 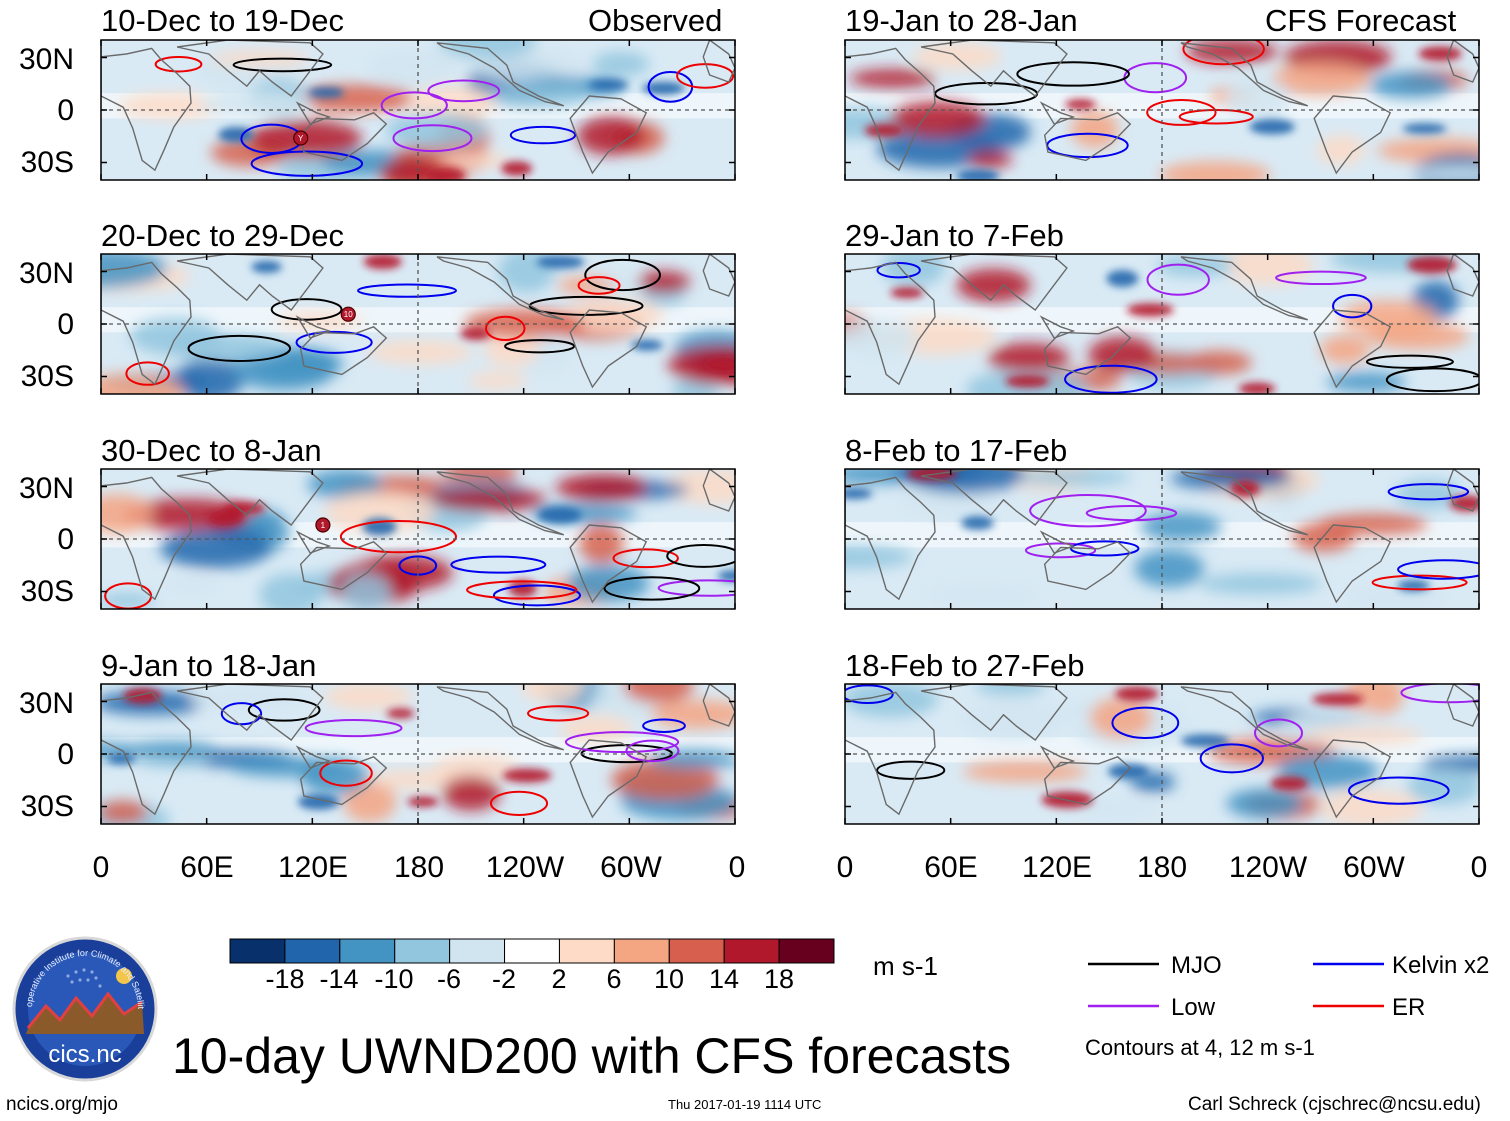 I want to click on colorbar-label-1: -14, so click(x=339, y=979).